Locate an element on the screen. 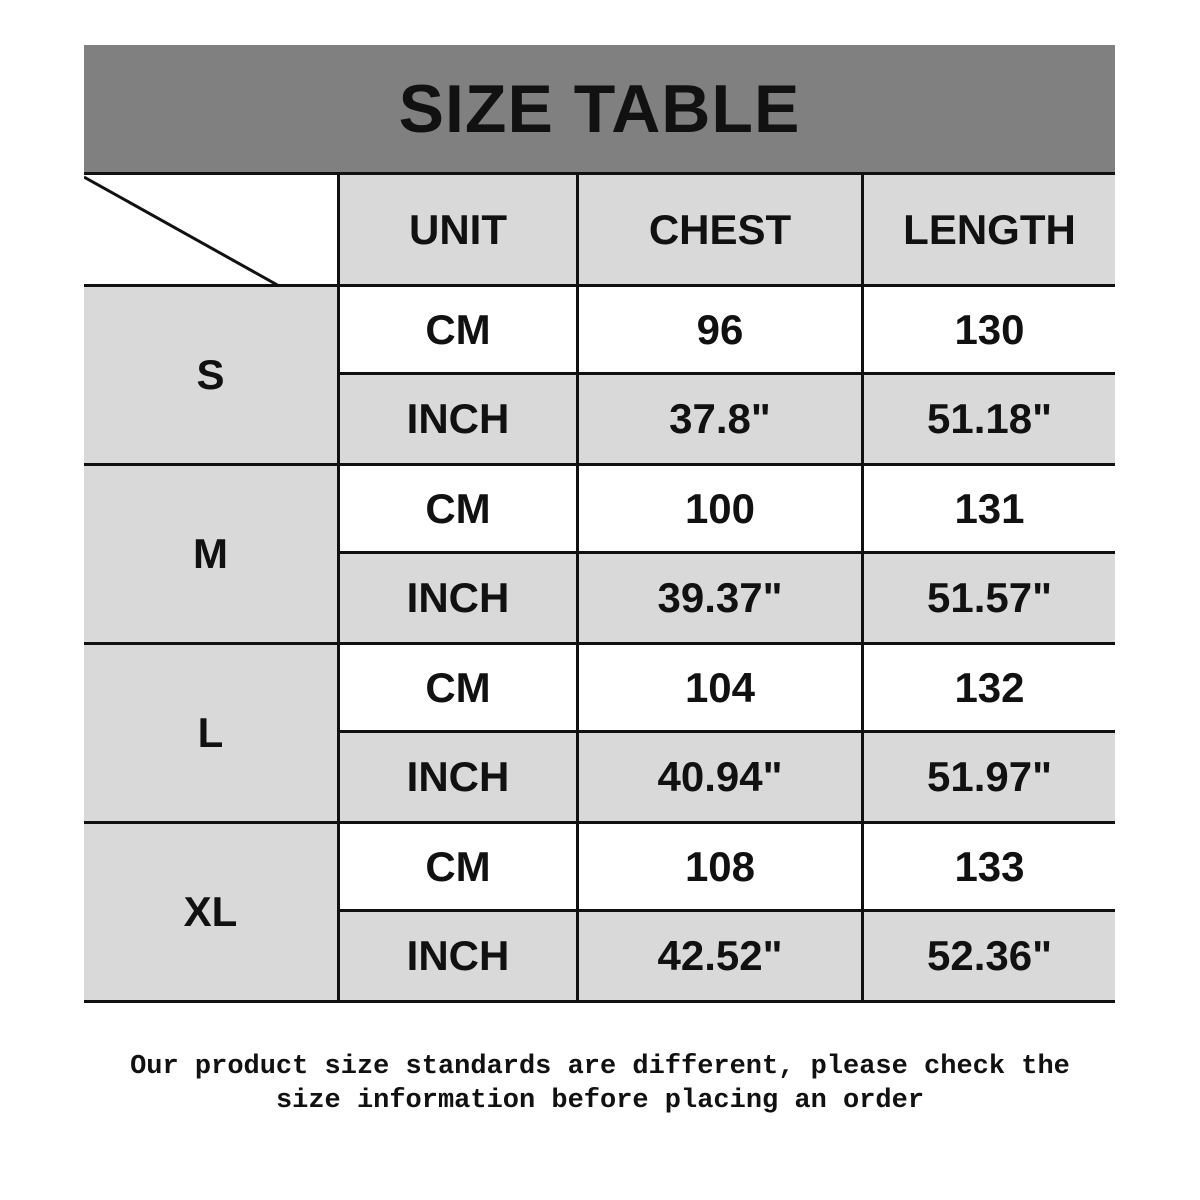  chest-cell: 40.94" is located at coordinates (718, 777).